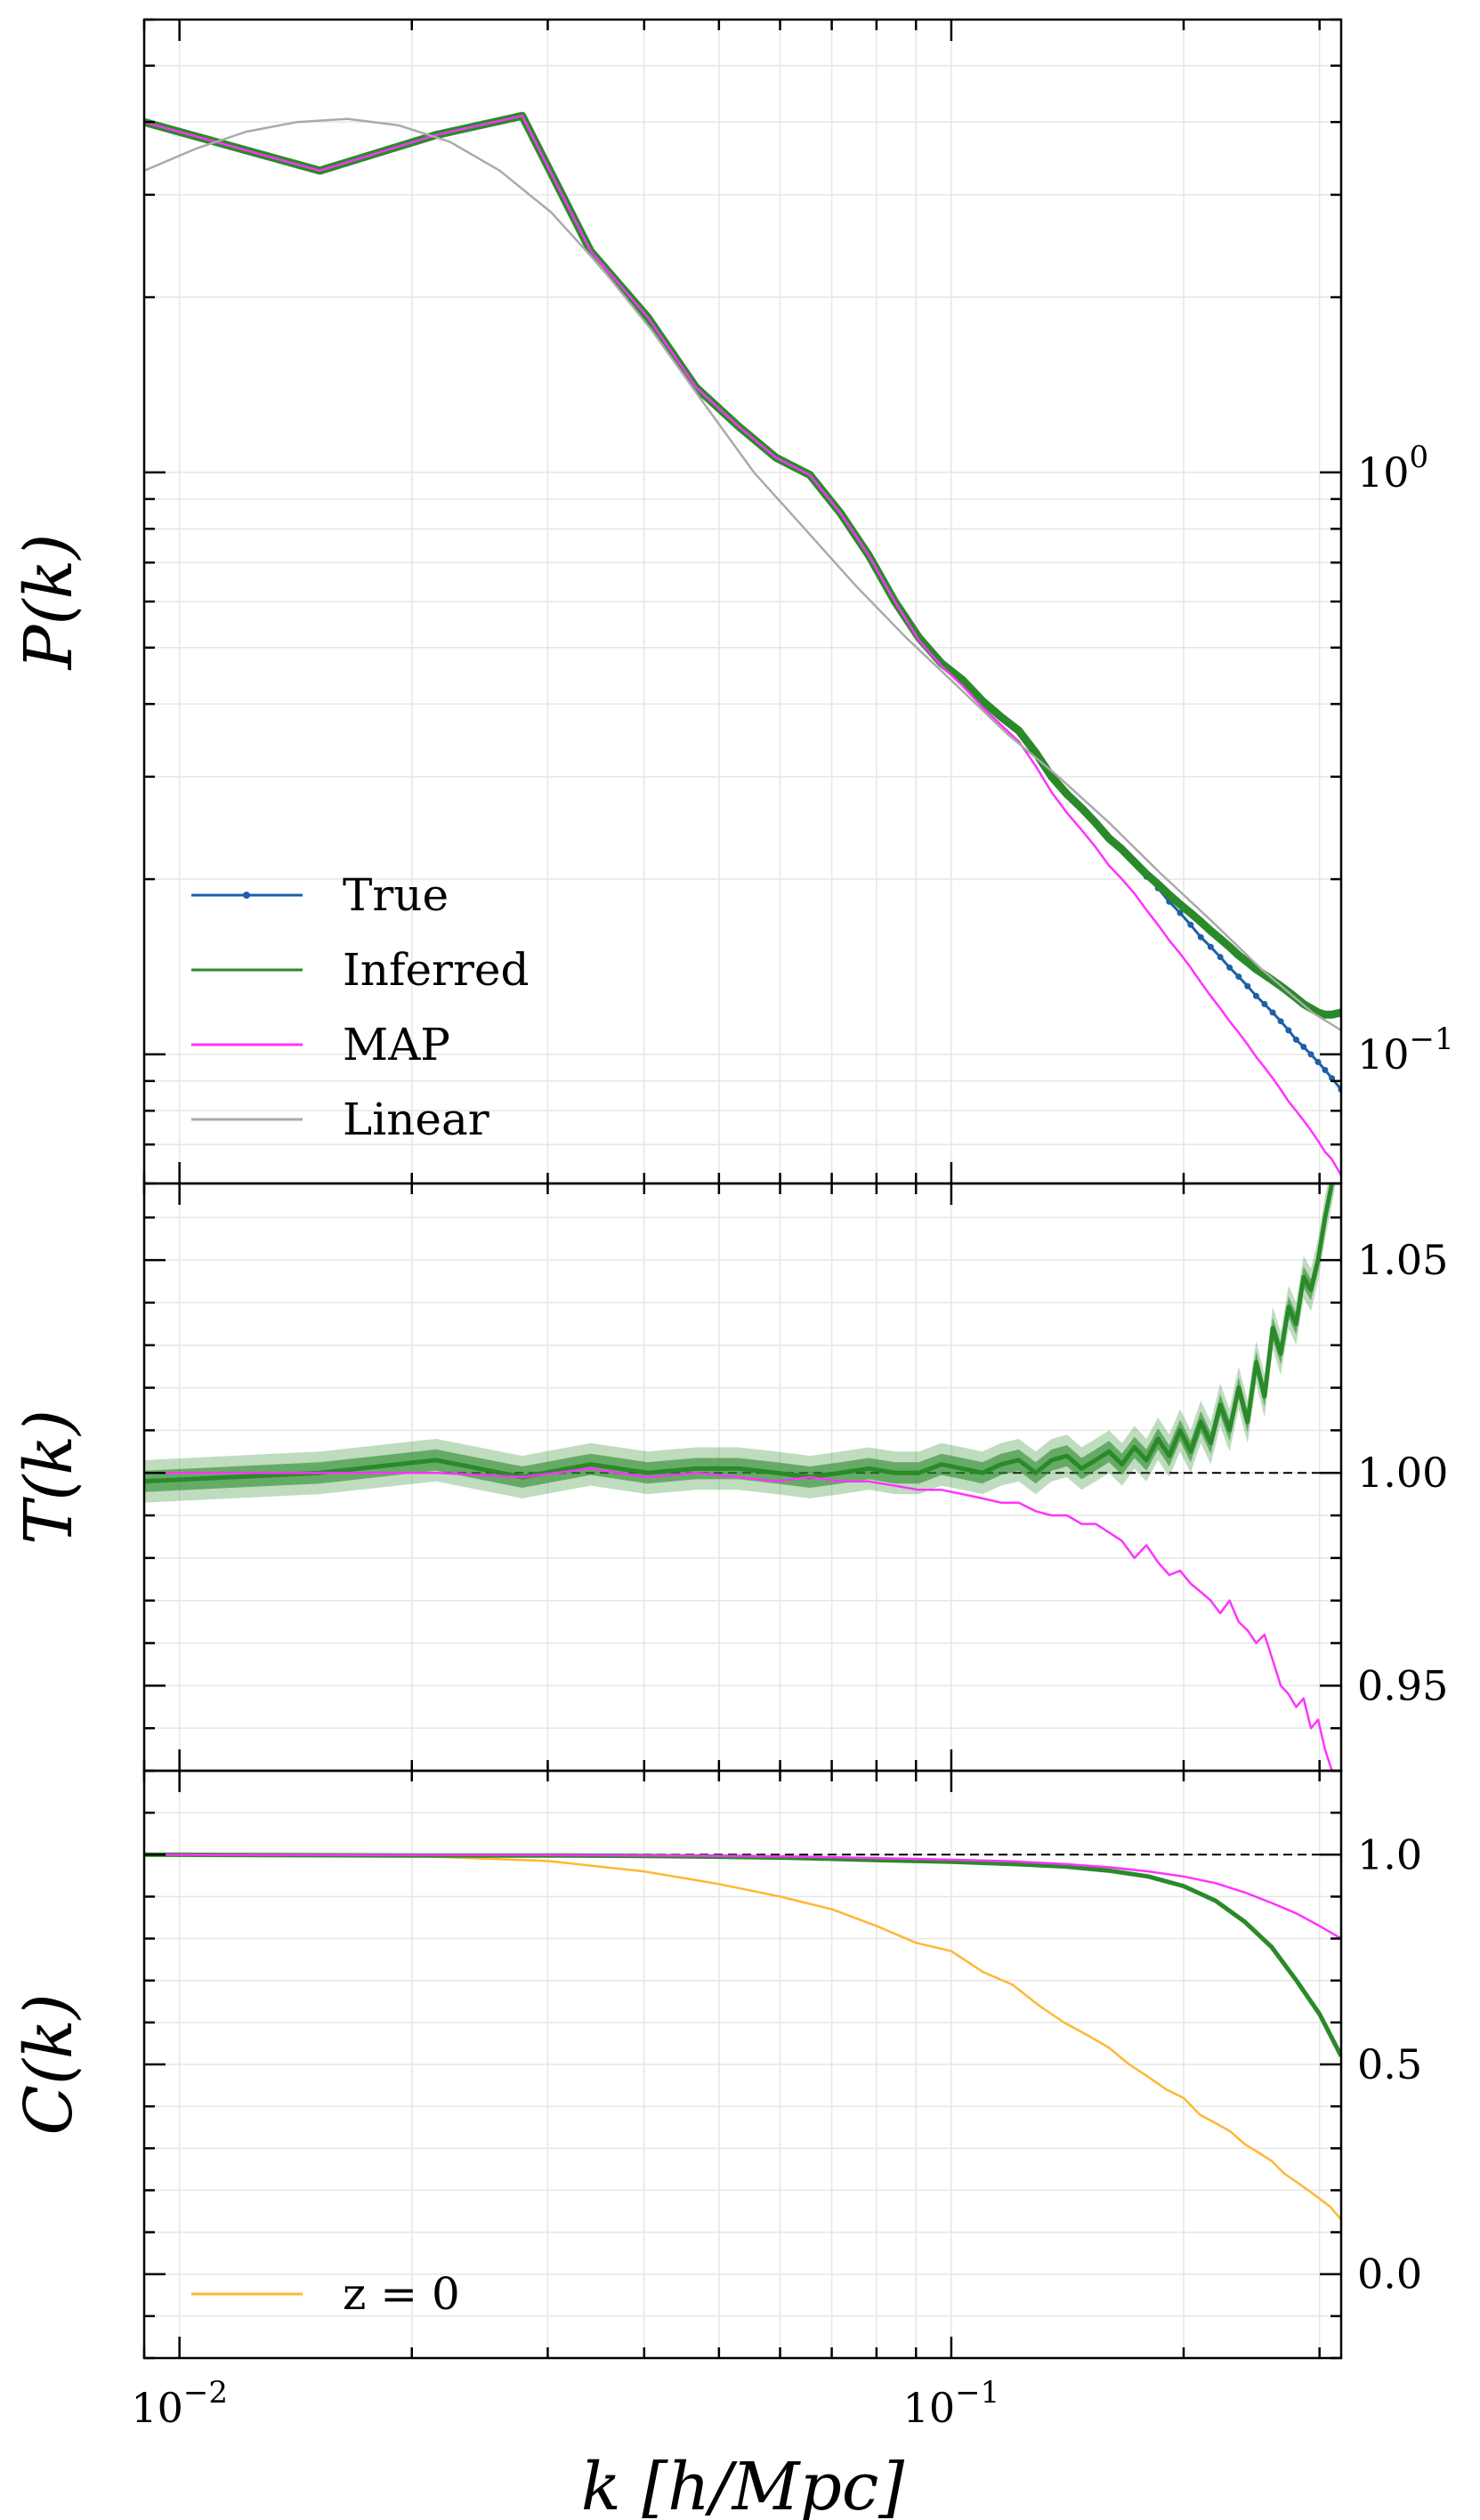 The width and height of the screenshot is (1480, 2520). Describe the element at coordinates (1392, 468) in the screenshot. I see `y-tick-label: 10⁰` at that location.